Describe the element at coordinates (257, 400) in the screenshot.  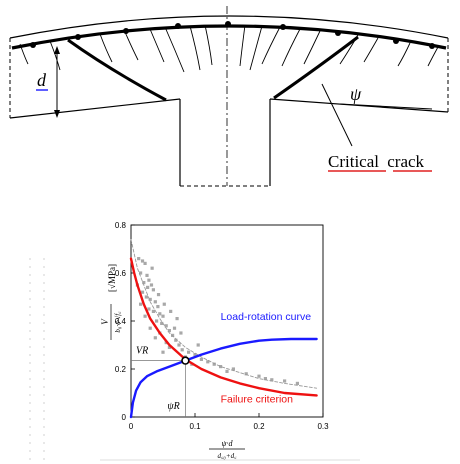
I see `failure-criterion-label: Failure criterion` at that location.